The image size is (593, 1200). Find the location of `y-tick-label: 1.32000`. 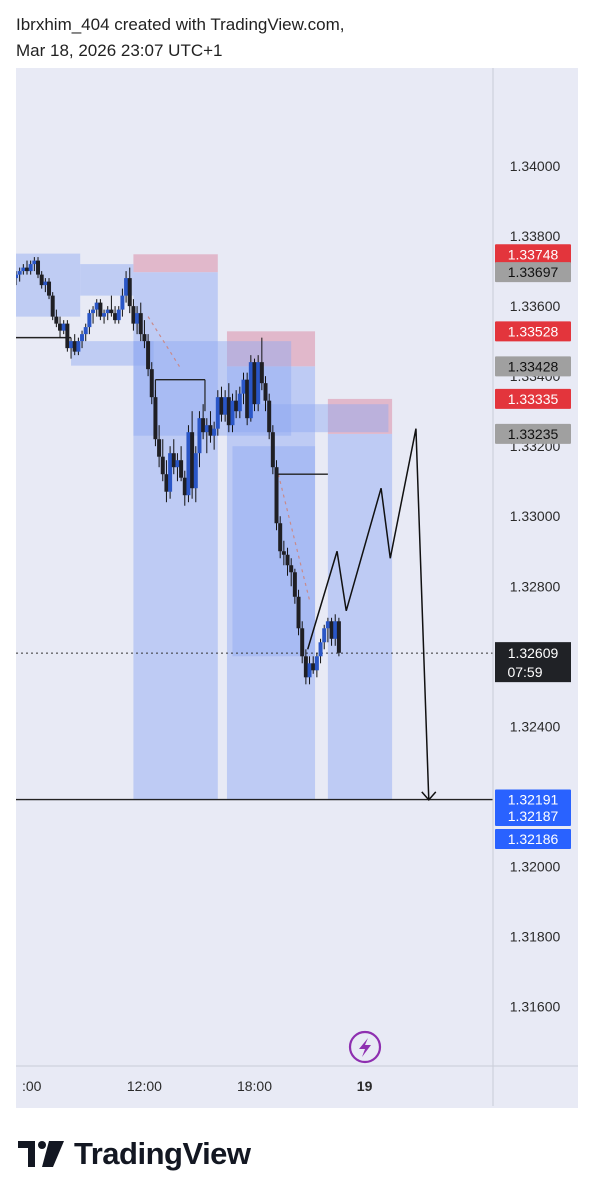

y-tick-label: 1.32000 is located at coordinates (535, 866).